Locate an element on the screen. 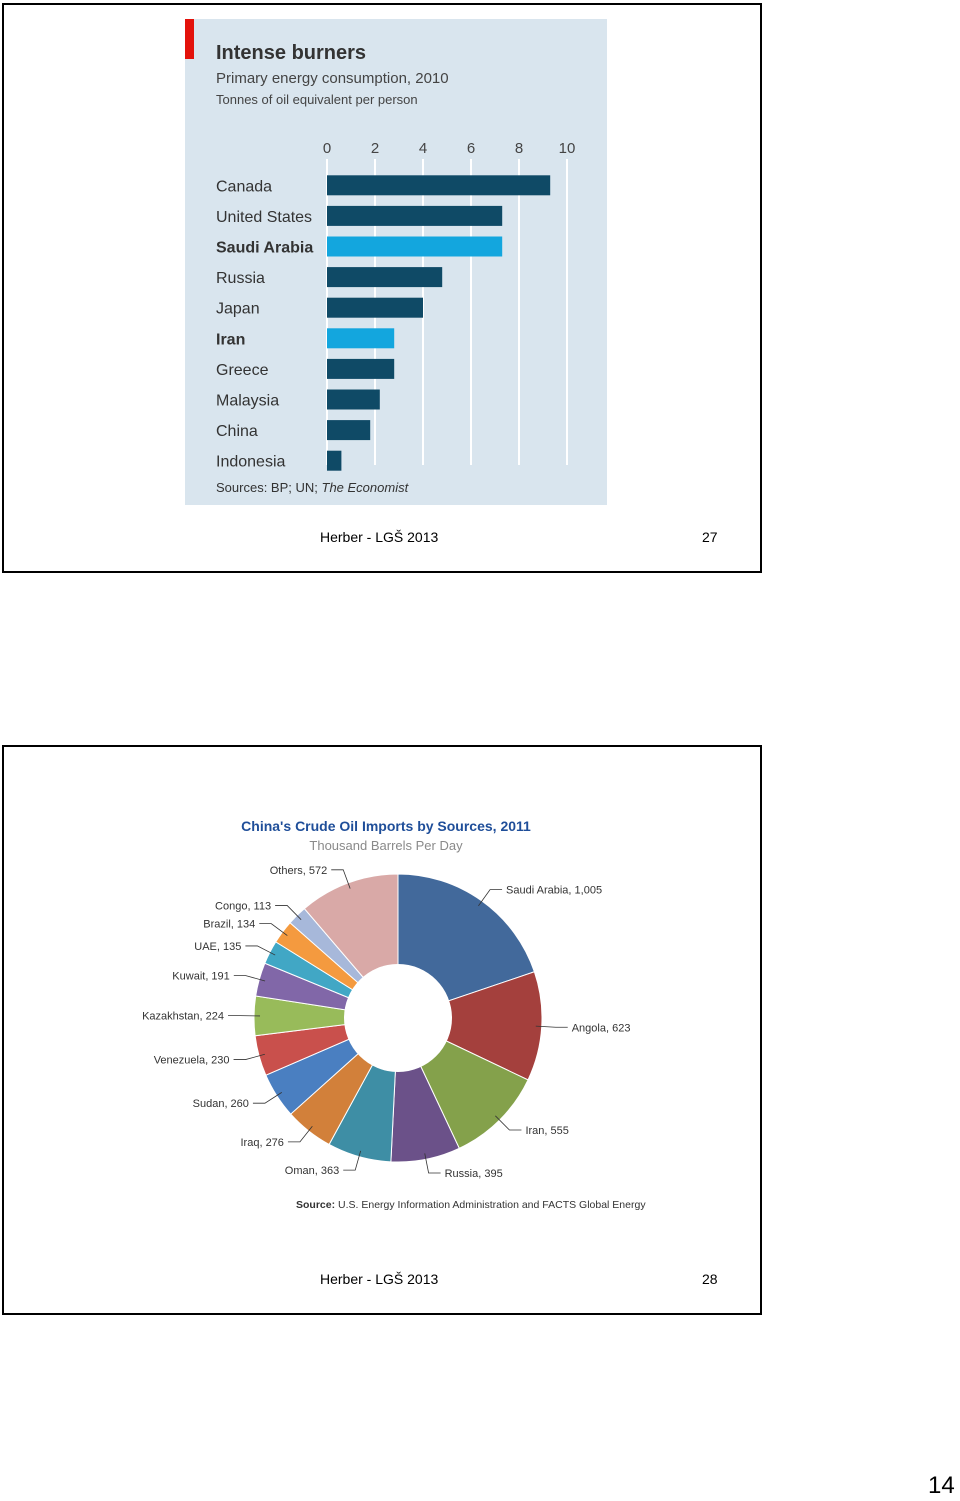 This screenshot has width=960, height=1501. slide-number: 28 is located at coordinates (710, 1279).